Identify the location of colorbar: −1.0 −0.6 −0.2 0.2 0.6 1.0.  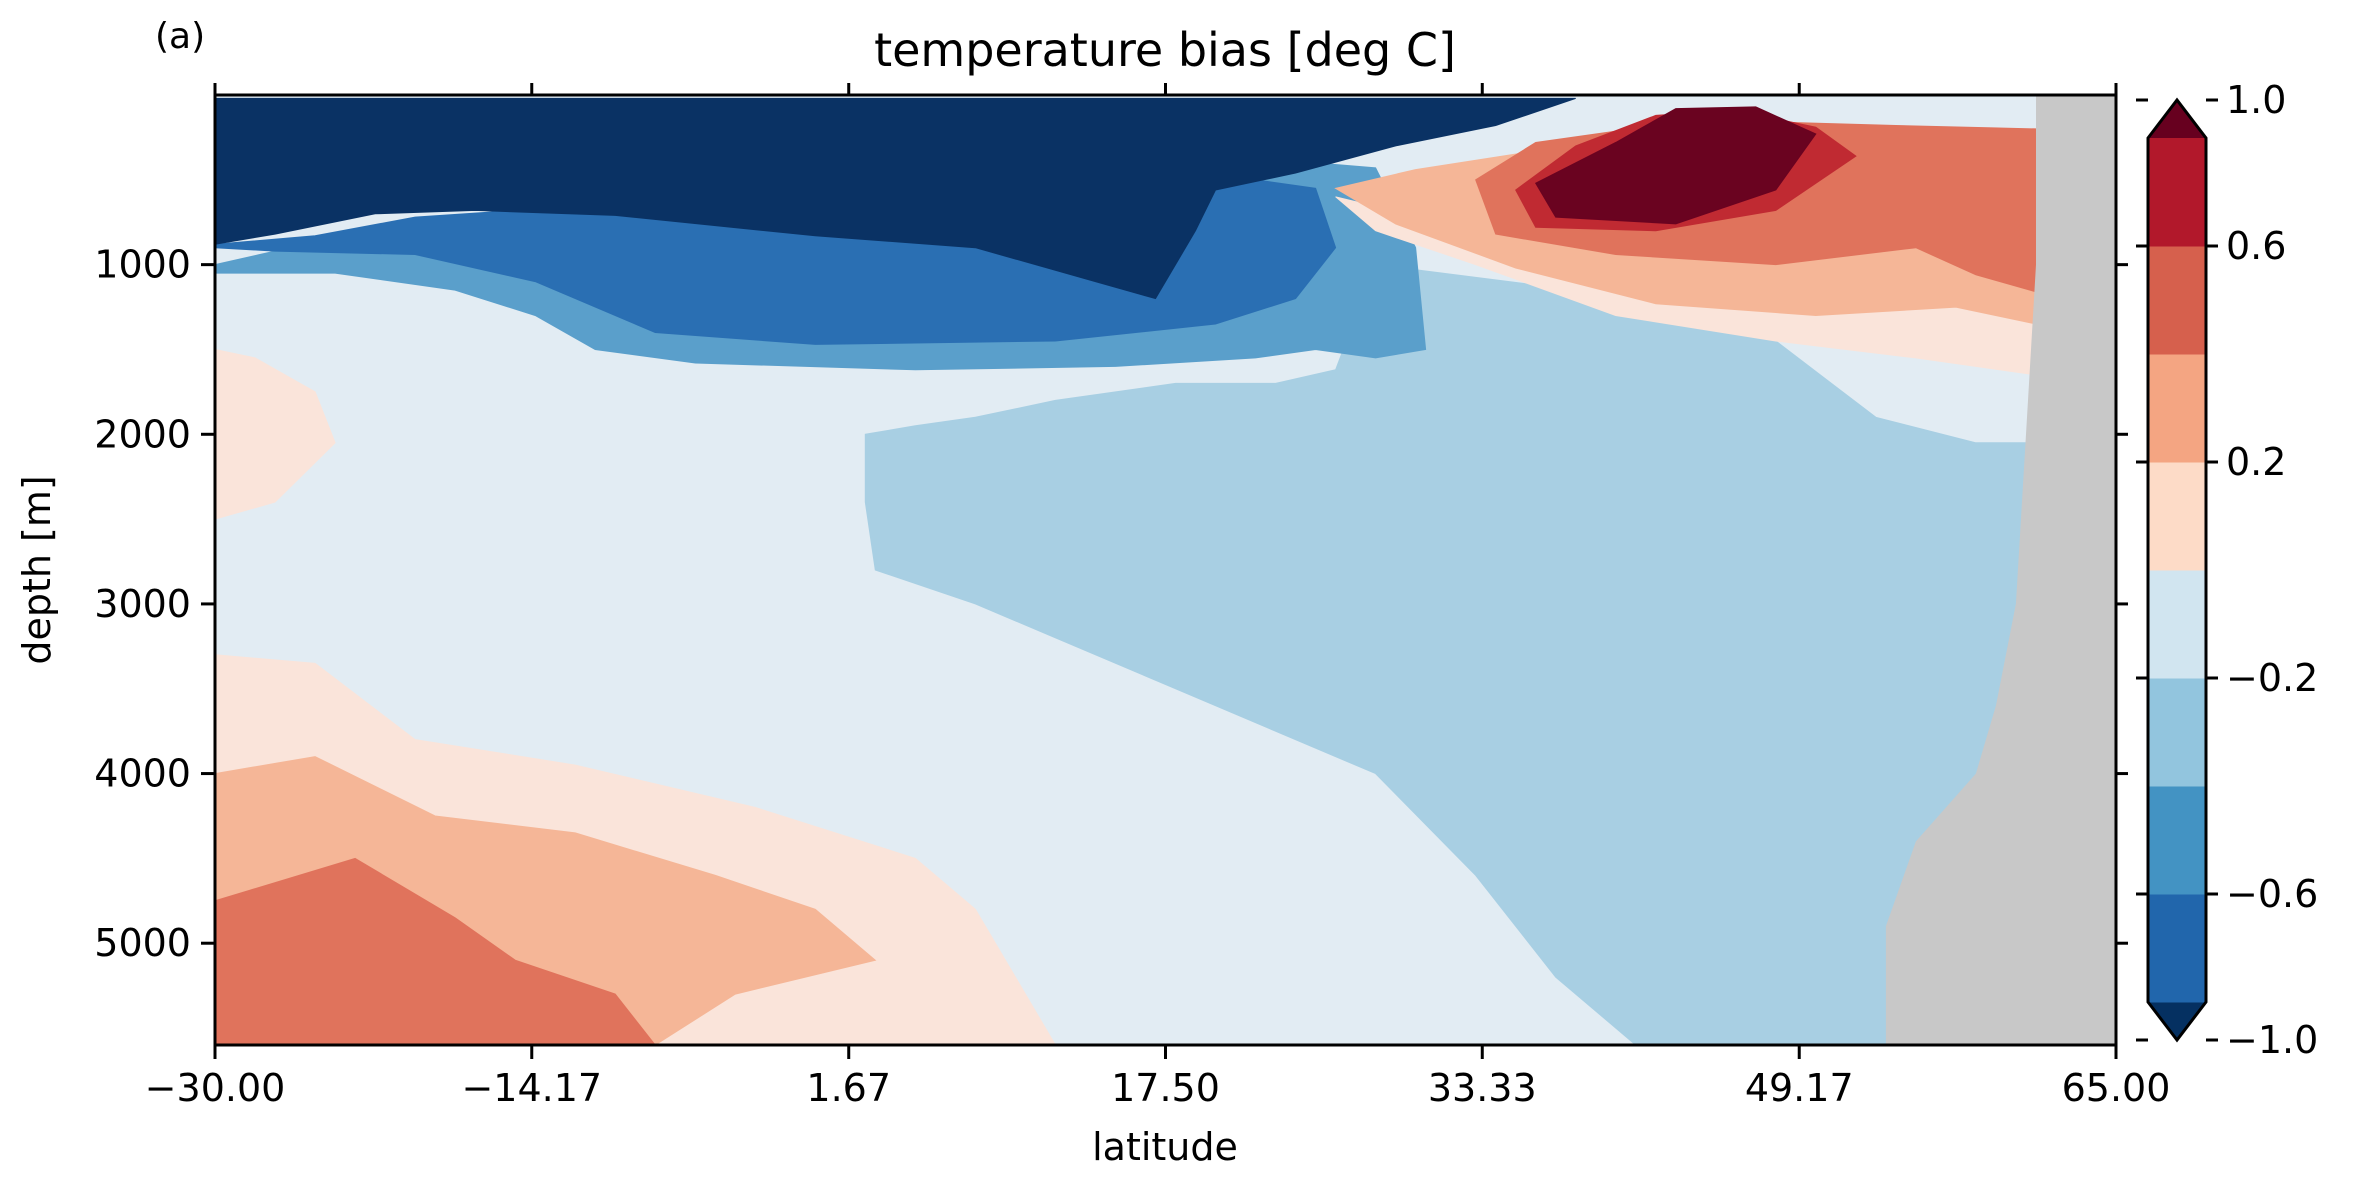
(2227, 570).